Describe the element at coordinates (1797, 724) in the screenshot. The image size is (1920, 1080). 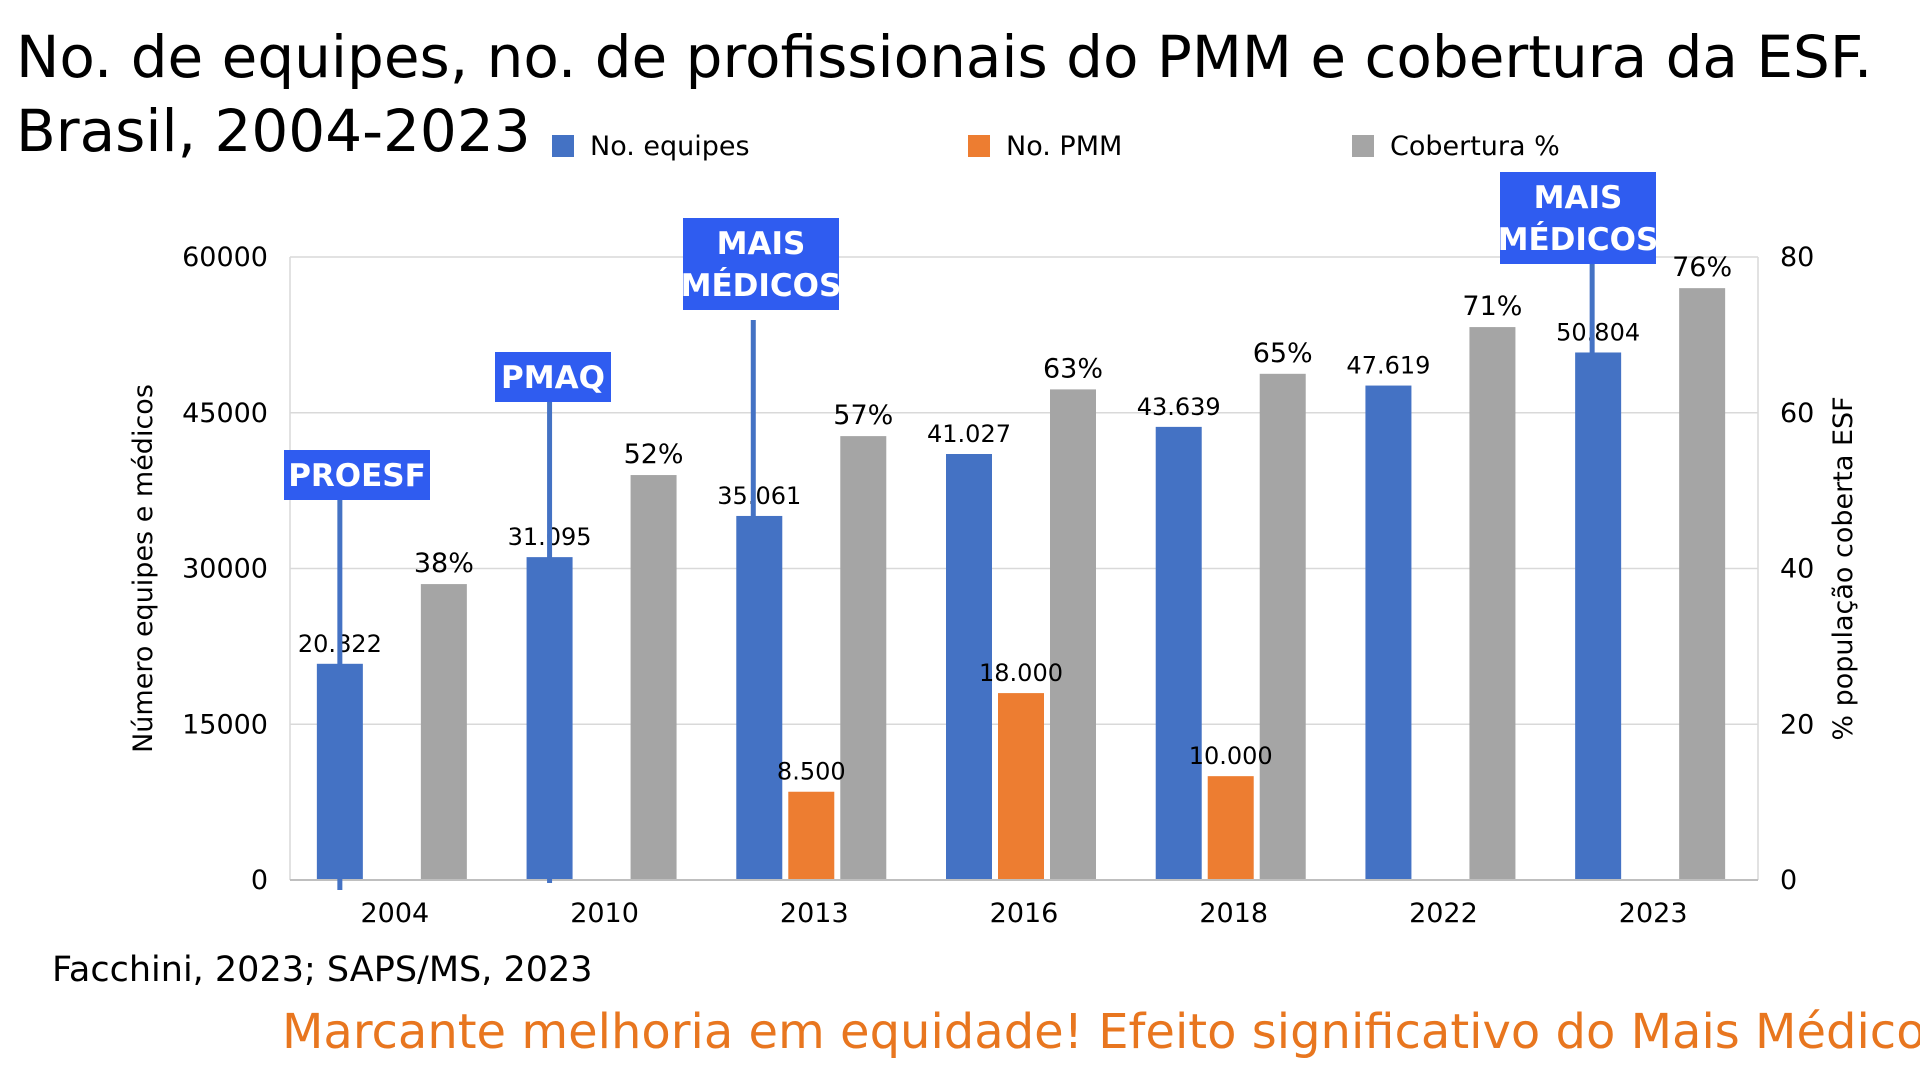
I see `y-right-tick-label: 20` at that location.